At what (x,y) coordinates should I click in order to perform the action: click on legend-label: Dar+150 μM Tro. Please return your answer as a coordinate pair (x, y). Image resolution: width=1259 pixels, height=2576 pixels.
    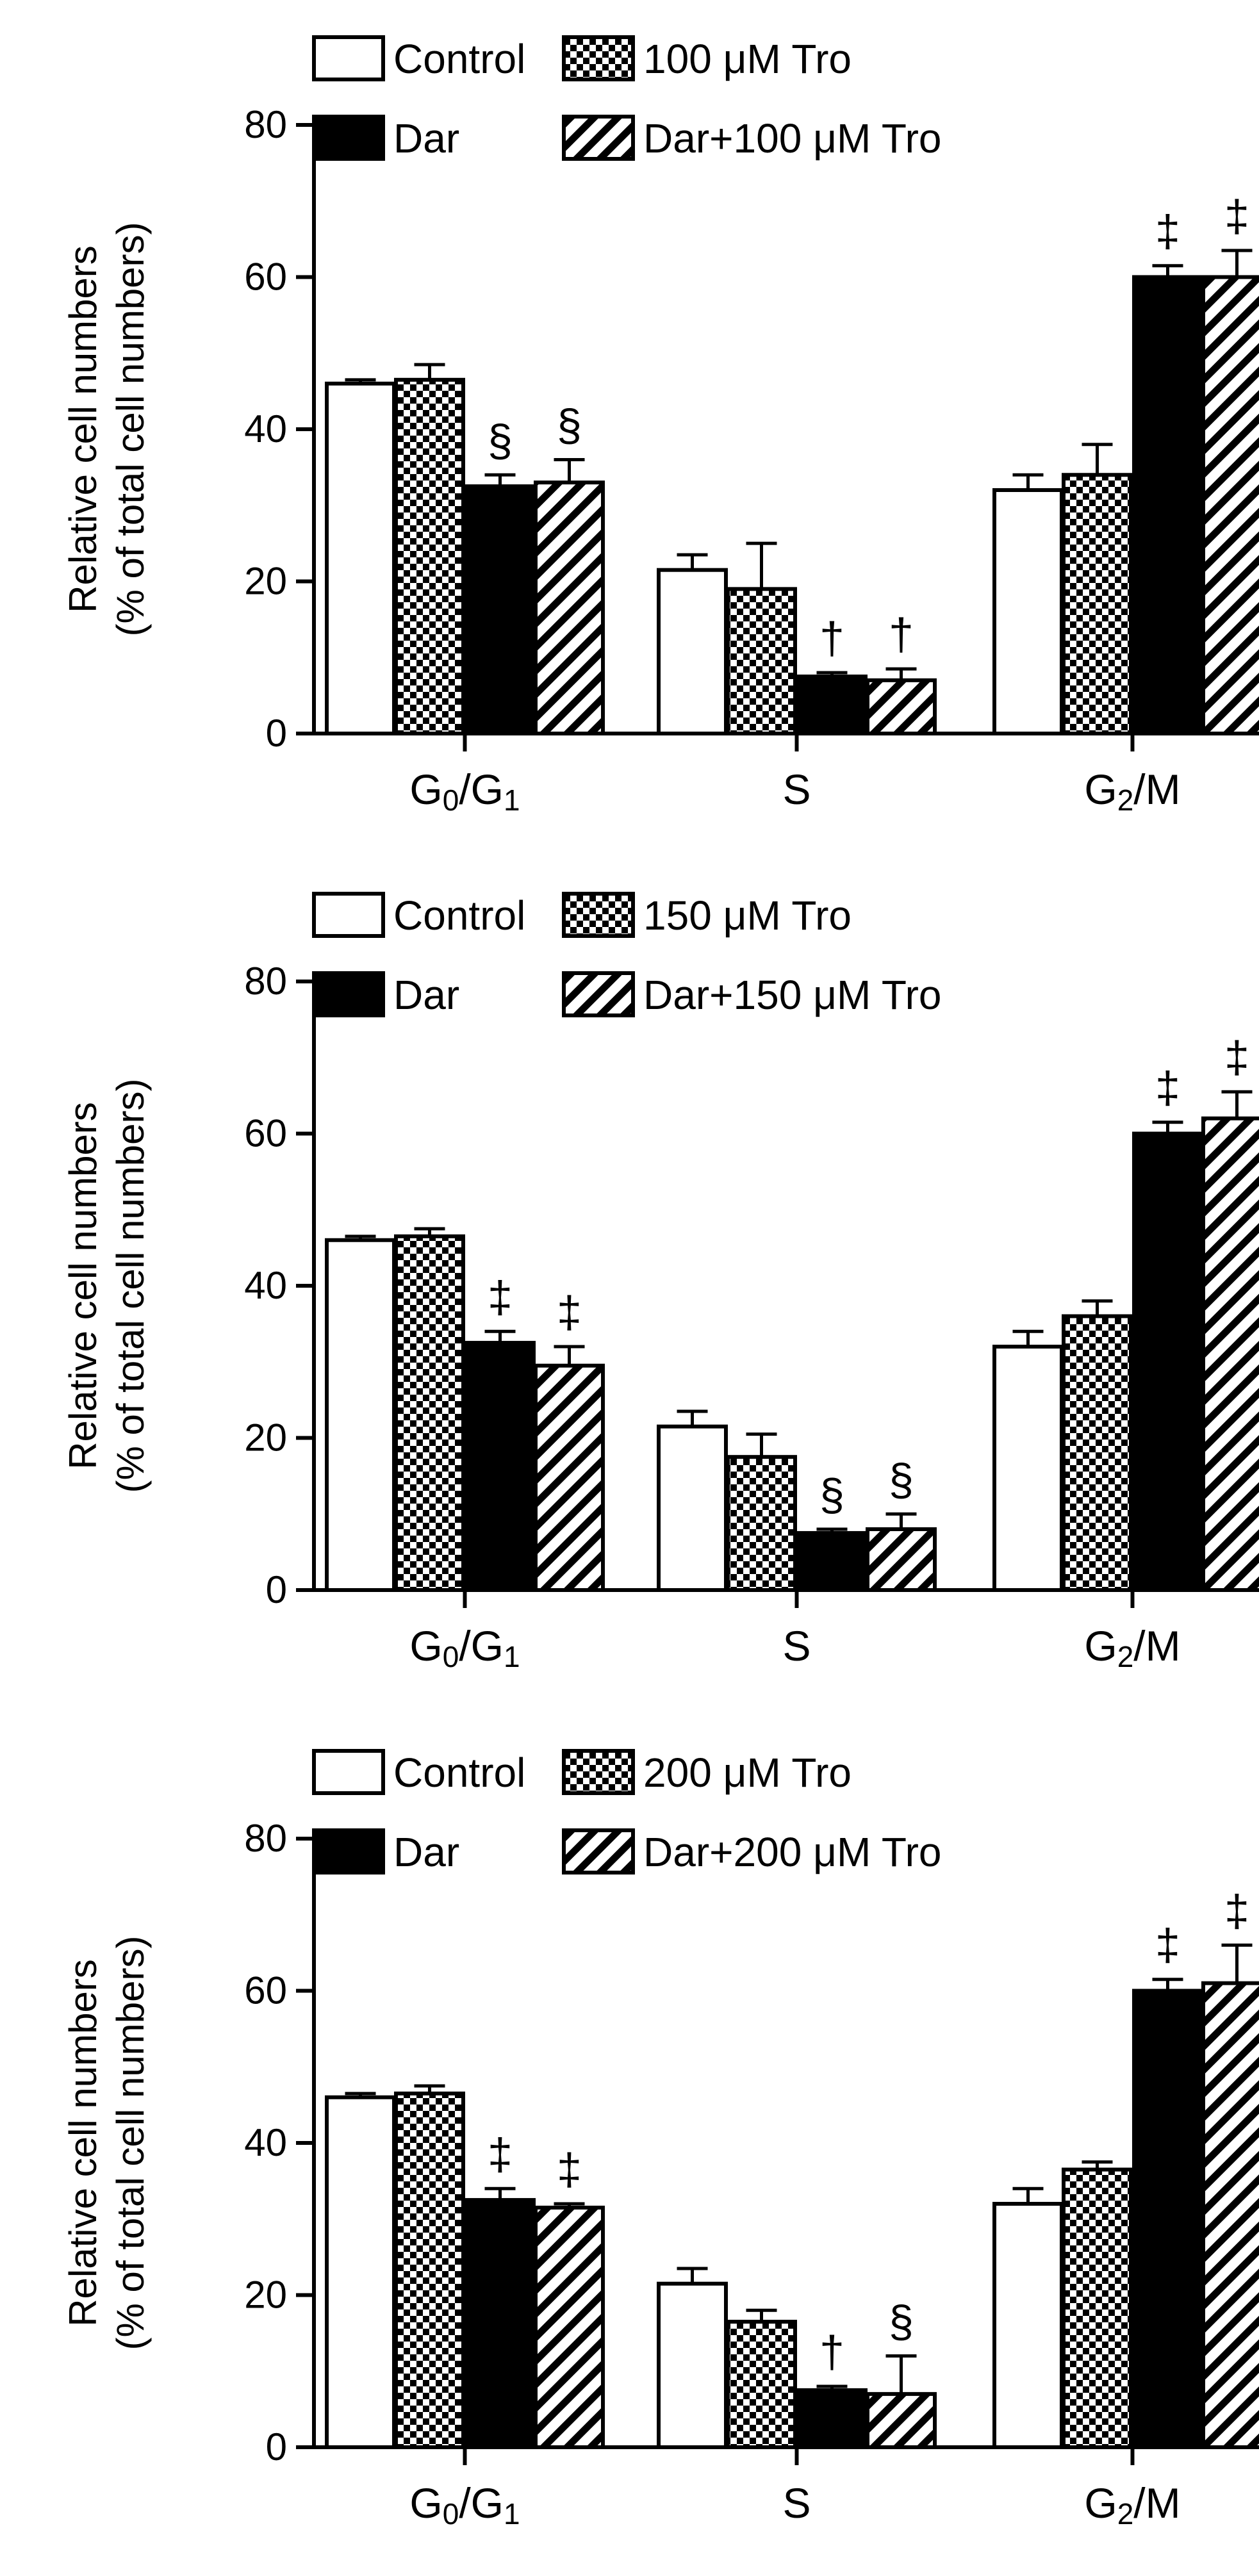
    Looking at the image, I should click on (792, 995).